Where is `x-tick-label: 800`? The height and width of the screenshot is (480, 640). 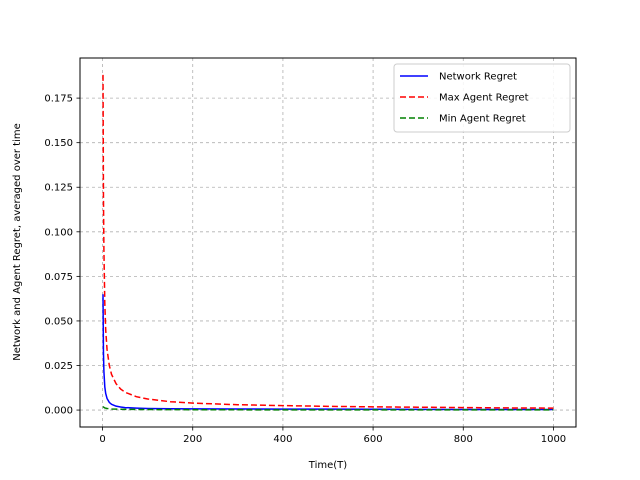 x-tick-label: 800 is located at coordinates (463, 439).